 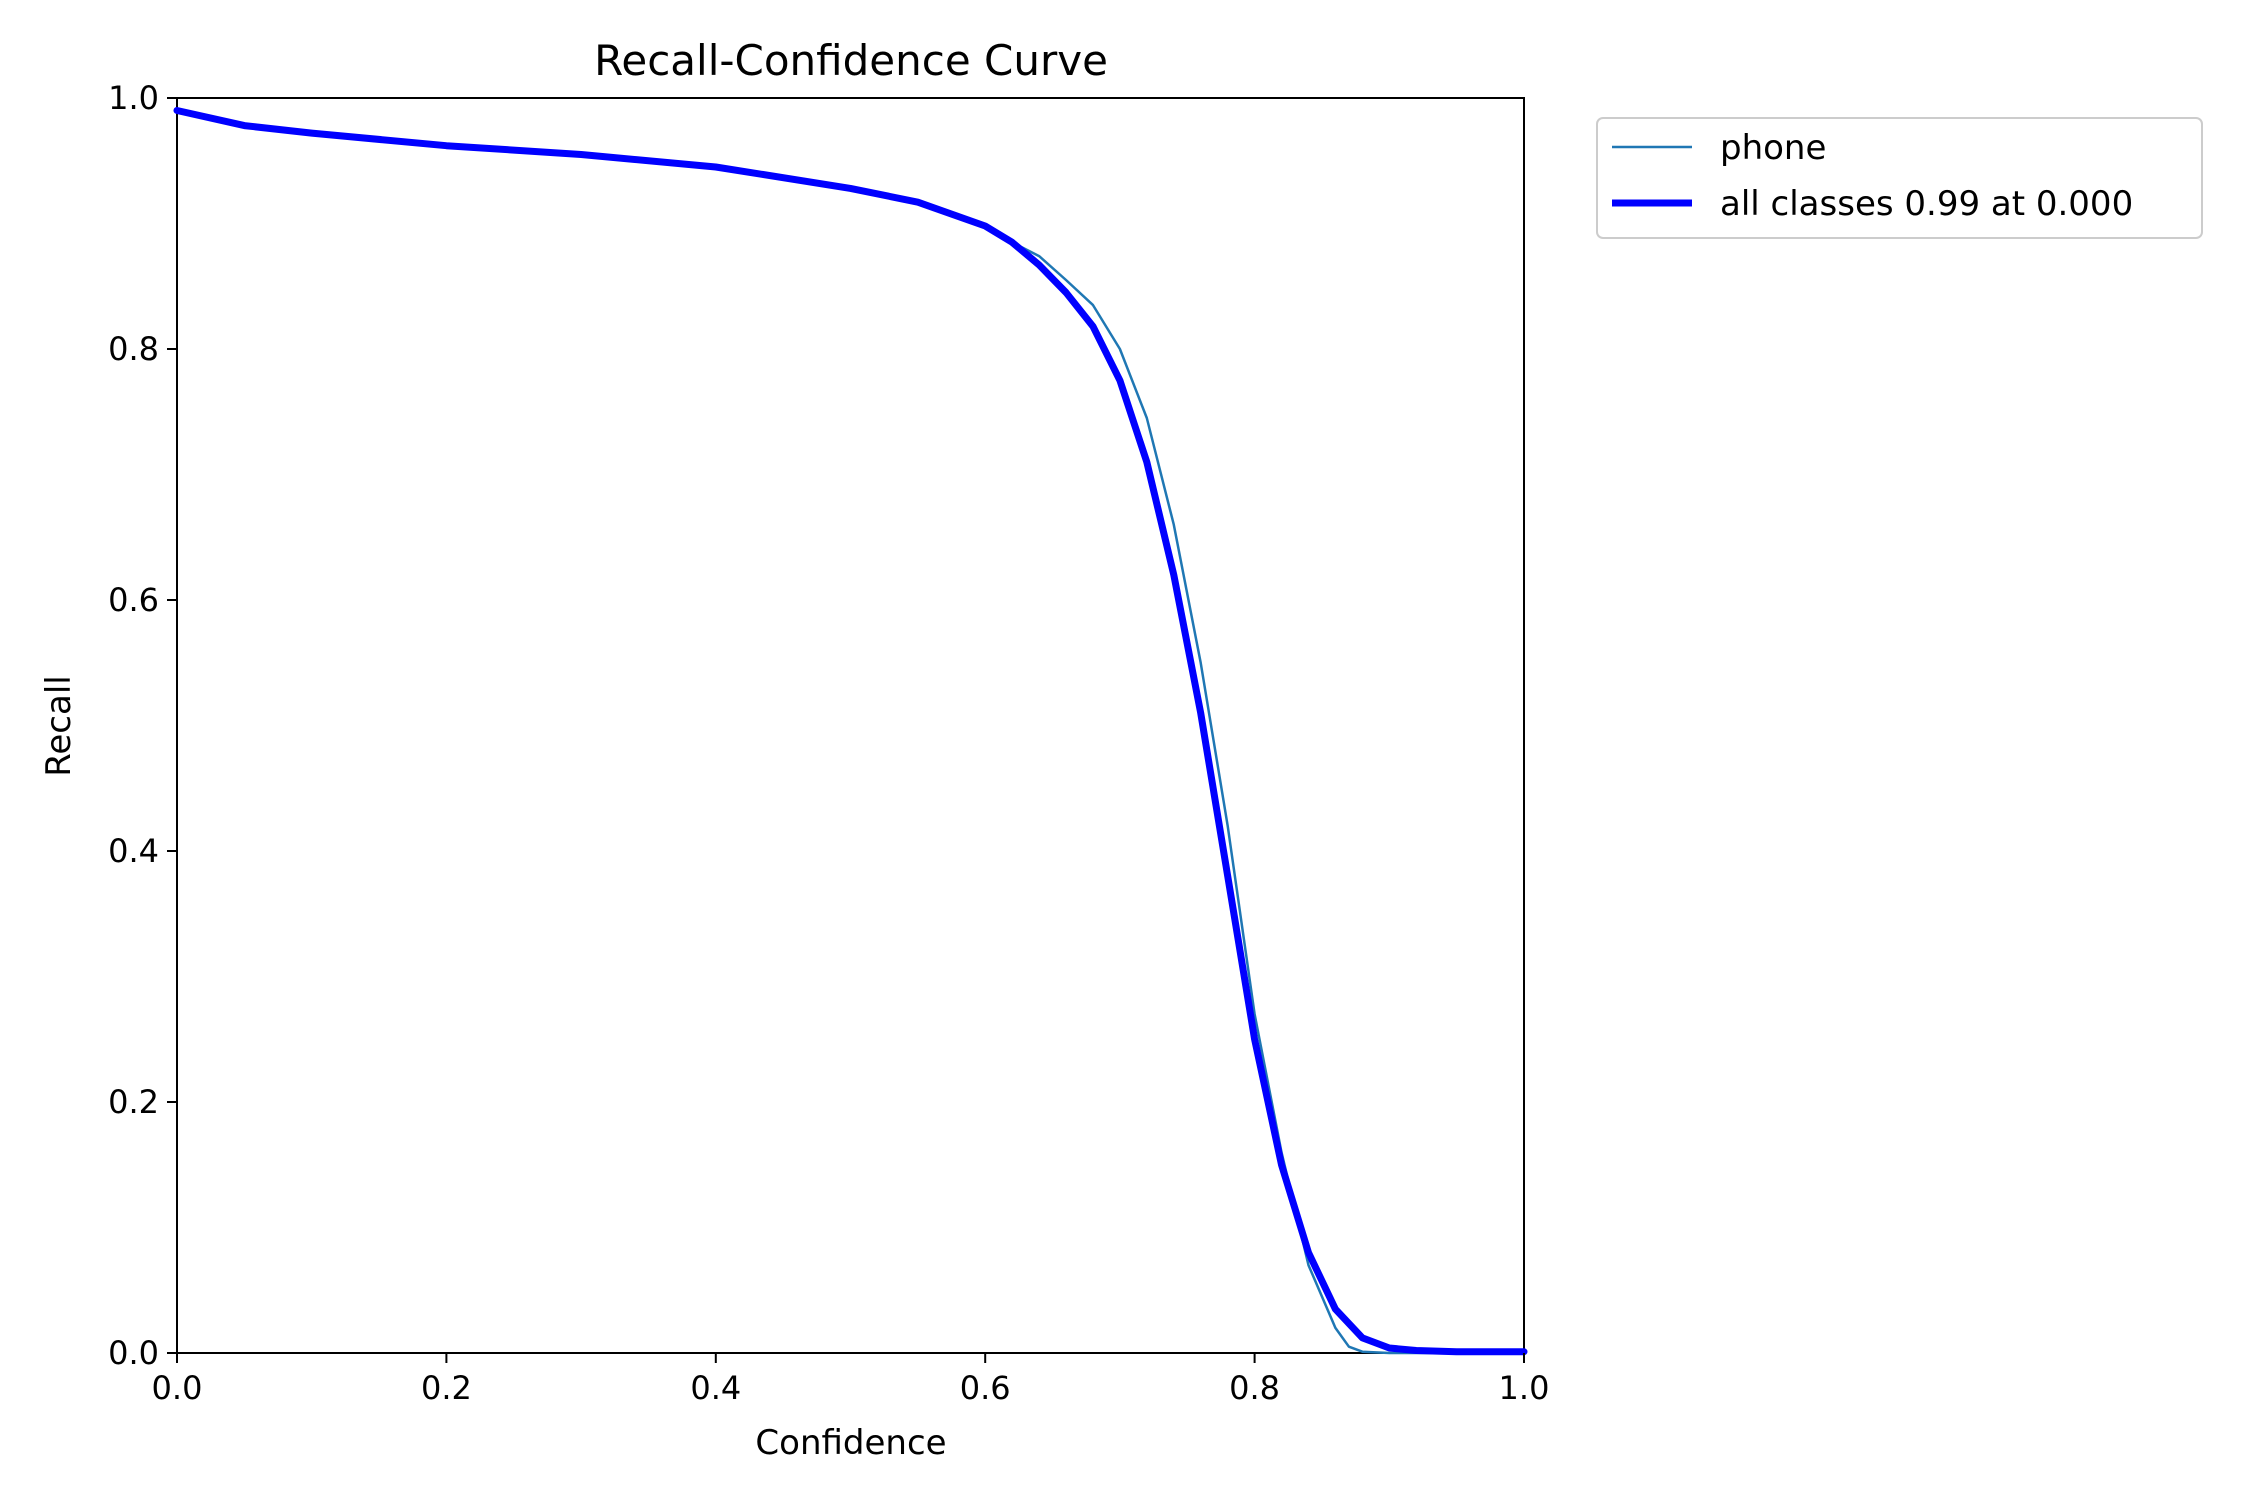 What do you see at coordinates (1254, 1388) in the screenshot?
I see `x-tick-label: 0.8` at bounding box center [1254, 1388].